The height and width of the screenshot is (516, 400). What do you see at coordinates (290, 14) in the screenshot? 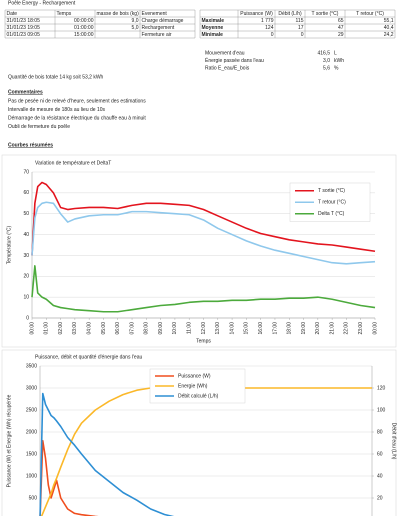
I see `column-header: Débit (L/h)` at bounding box center [290, 14].